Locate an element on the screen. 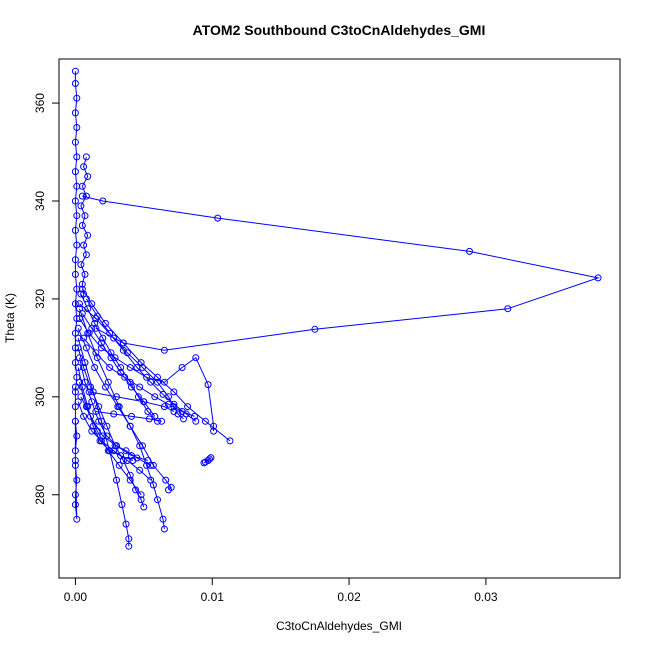 This screenshot has height=650, width=650. x-tick-label: 0.00 is located at coordinates (76, 597).